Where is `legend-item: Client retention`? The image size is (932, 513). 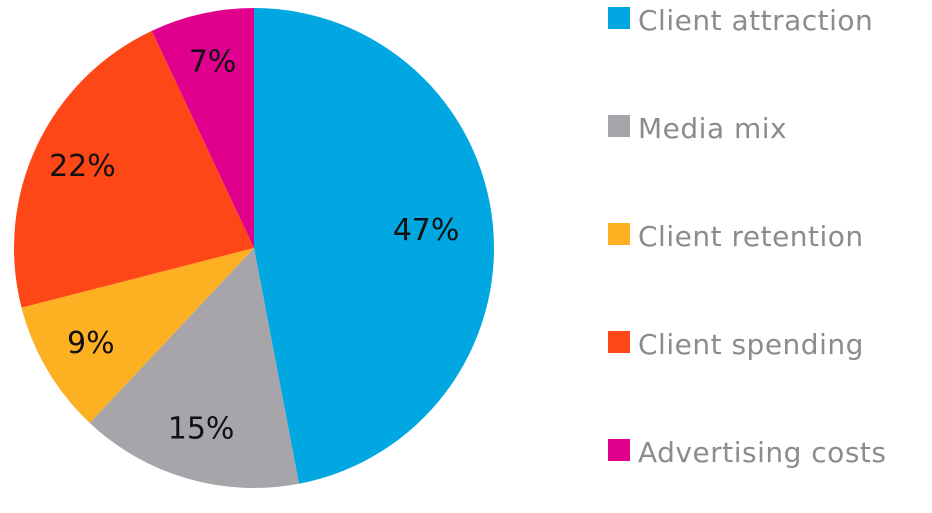
legend-item: Client retention is located at coordinates (763, 237).